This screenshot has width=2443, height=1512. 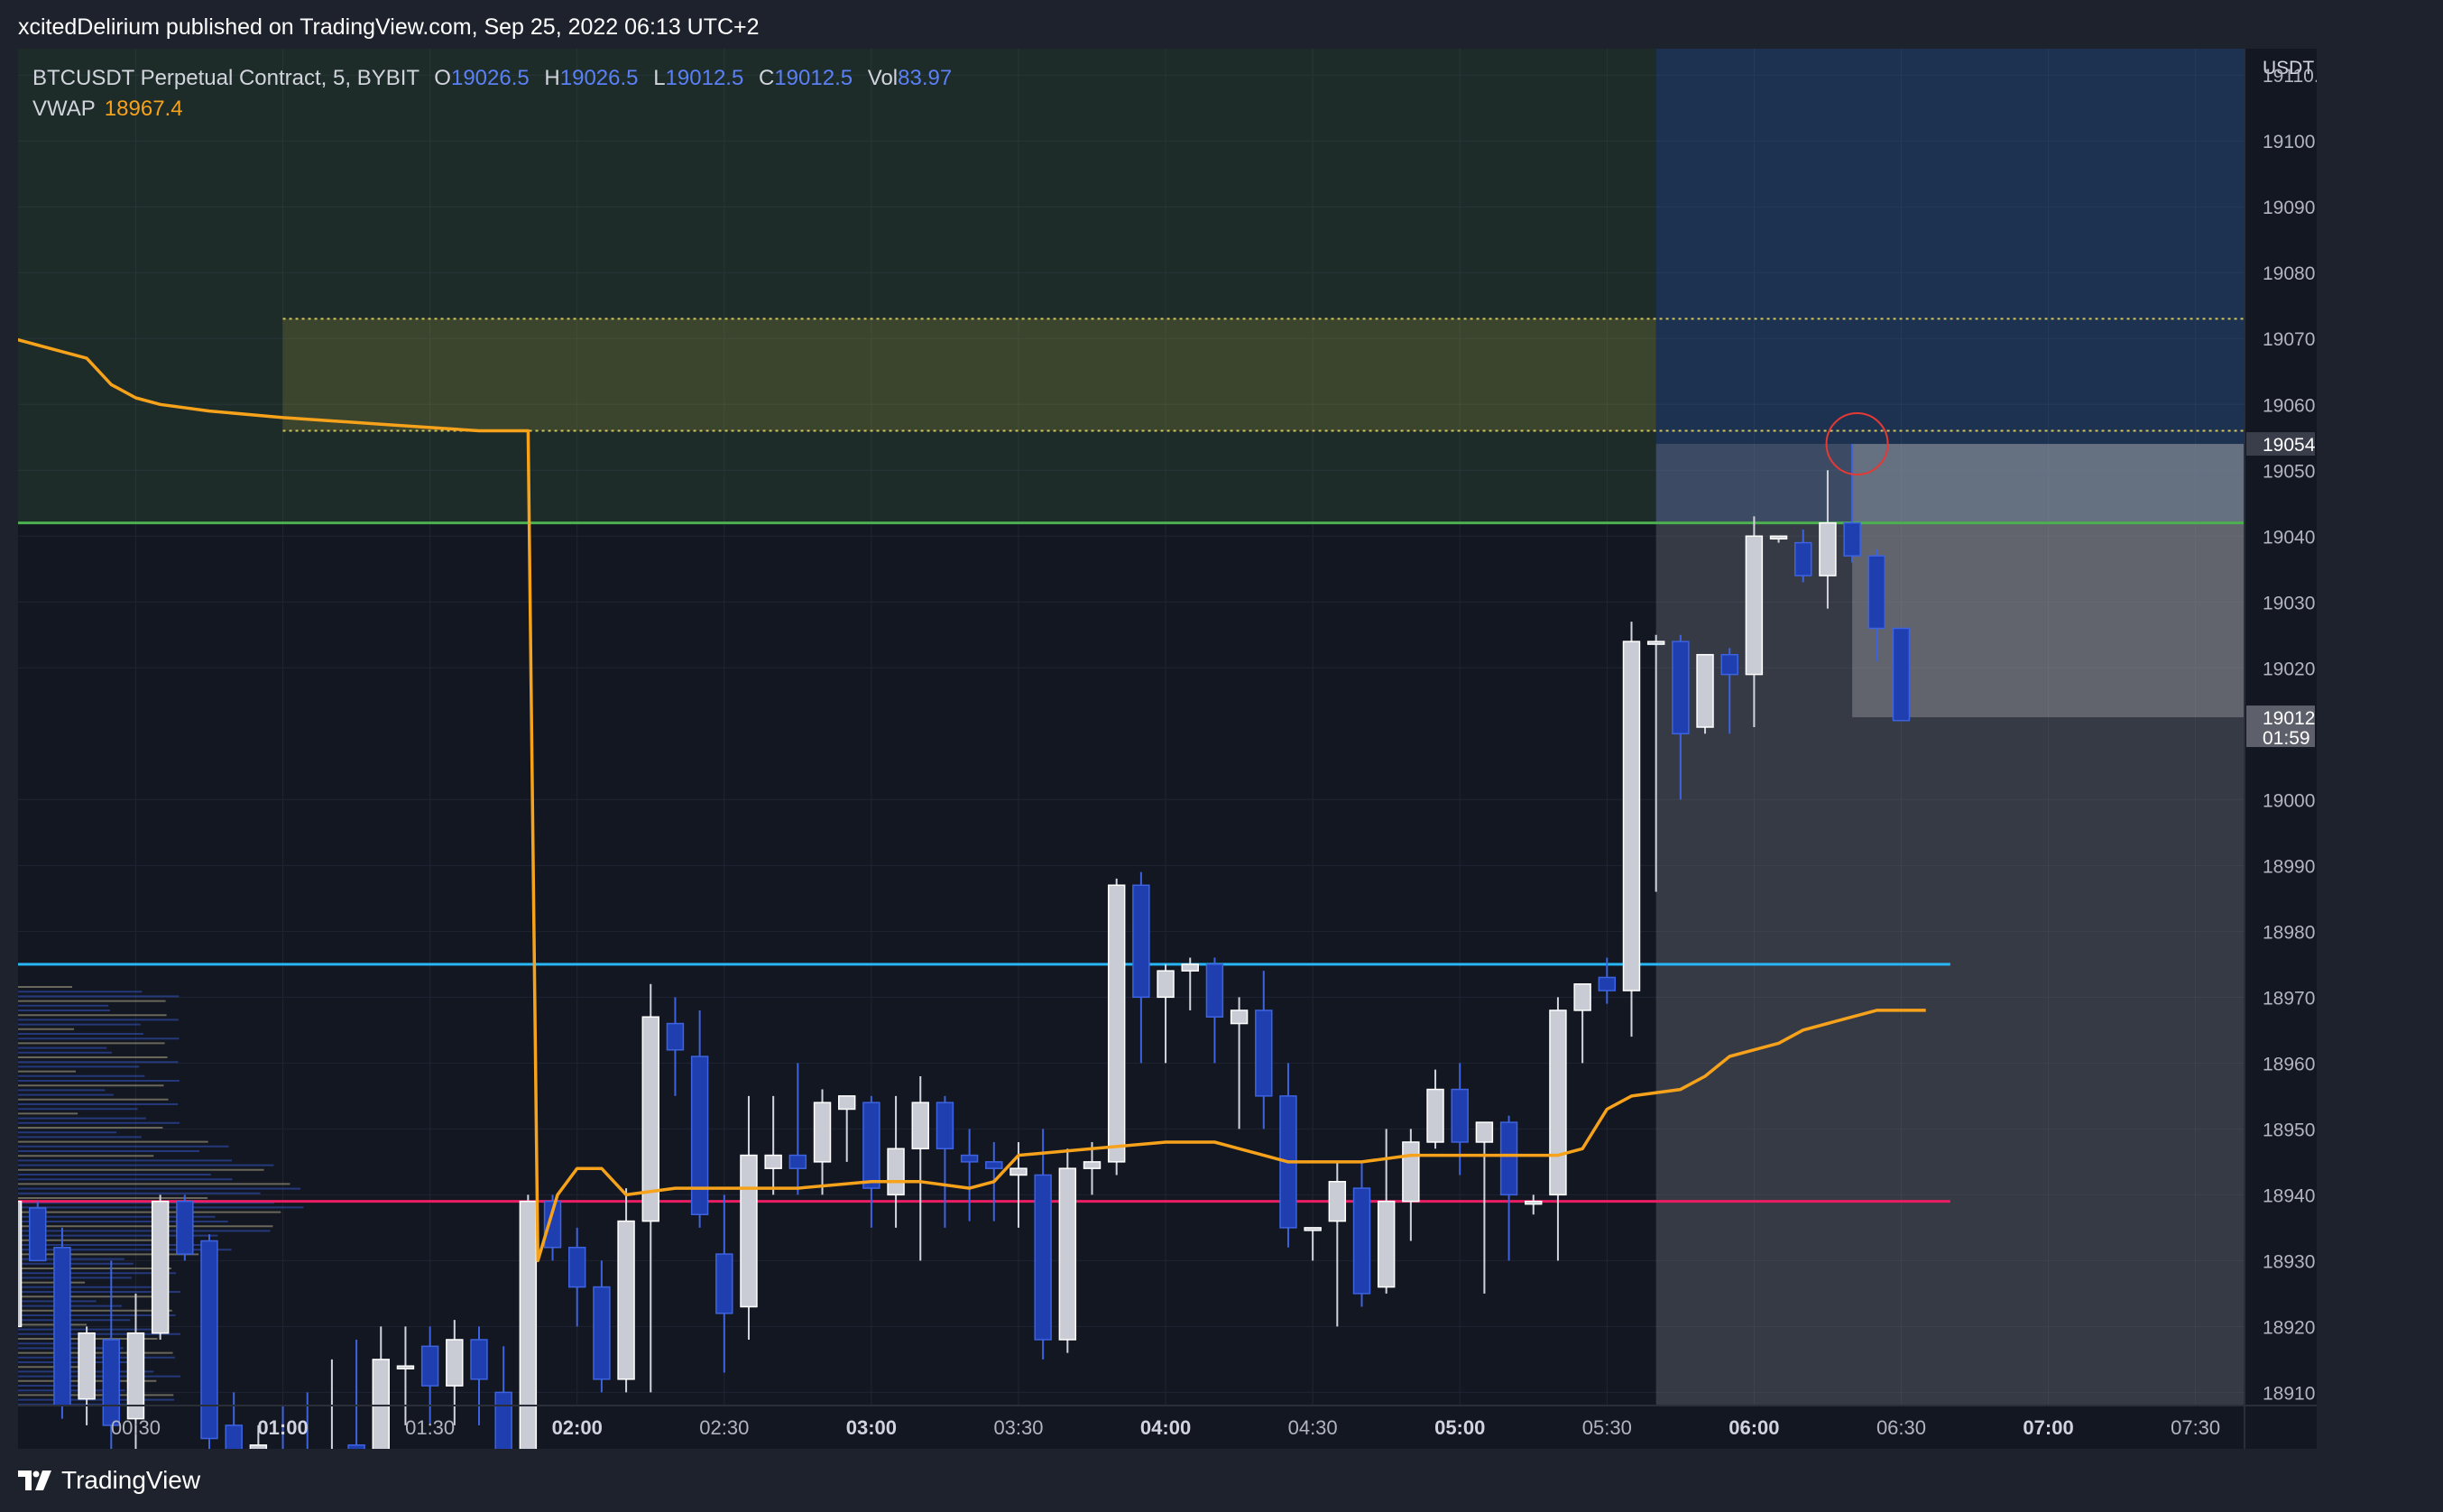 What do you see at coordinates (2290, 1327) in the screenshot?
I see `price-tick-label: 18920.0` at bounding box center [2290, 1327].